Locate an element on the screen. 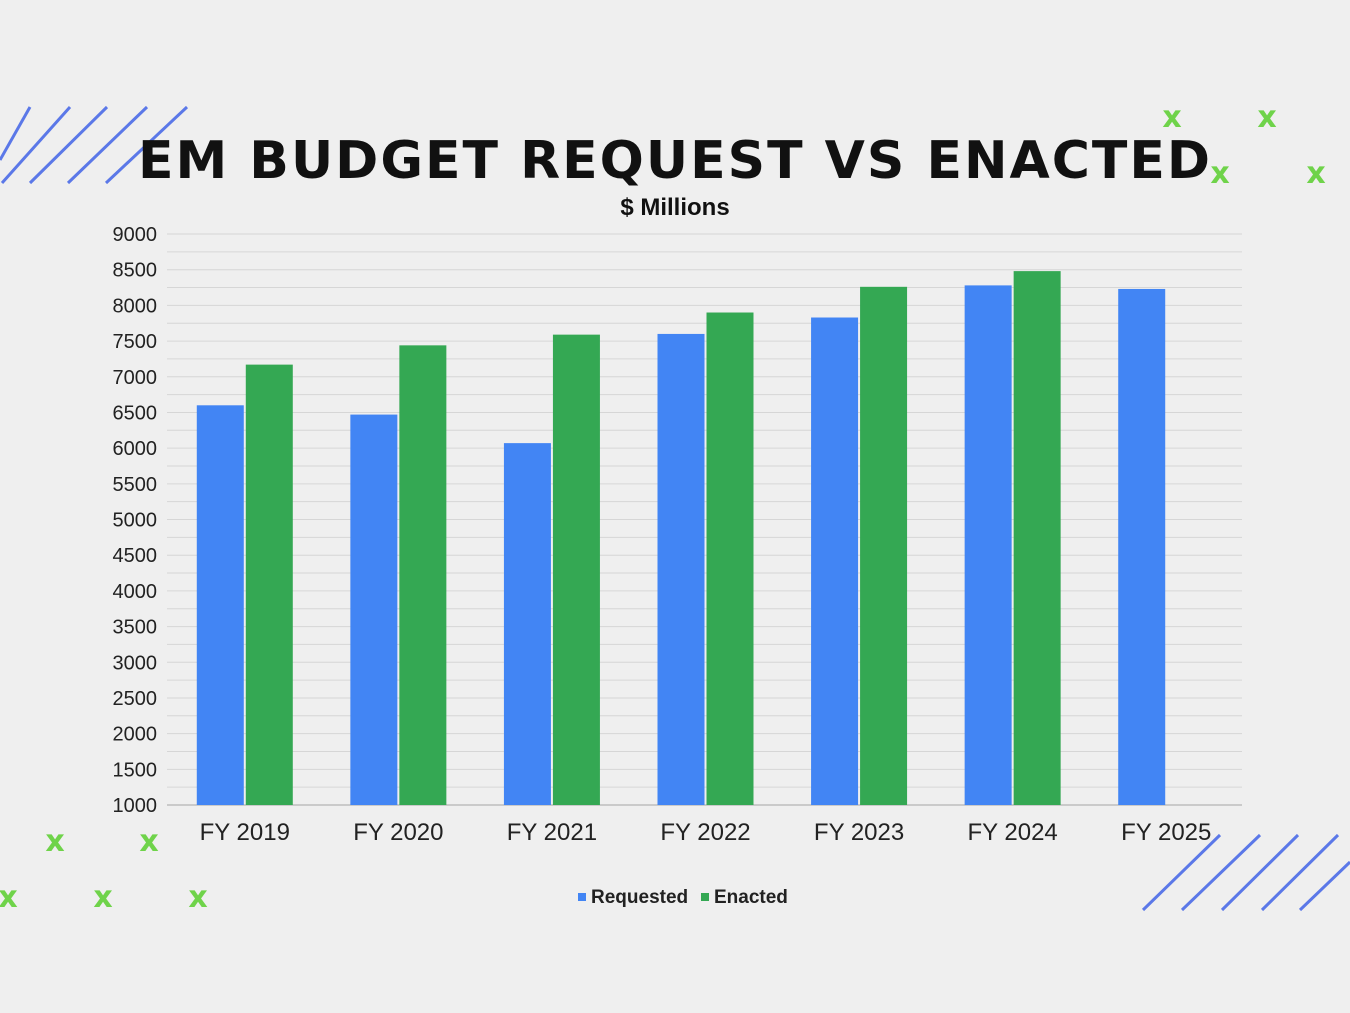 This screenshot has width=1350, height=1013. y-tick-label: 4000 is located at coordinates (135, 592).